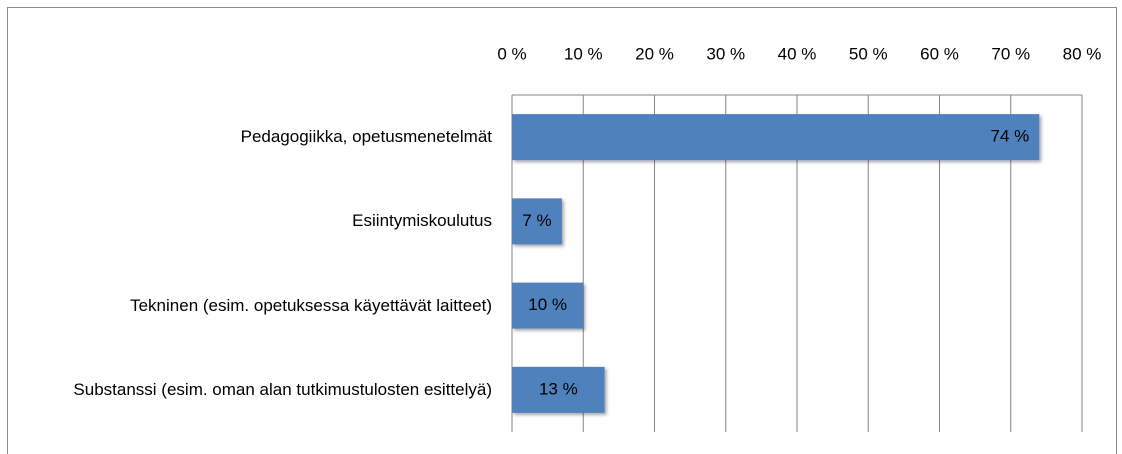 The image size is (1122, 454). I want to click on x-tick-label: 0 %, so click(511, 53).